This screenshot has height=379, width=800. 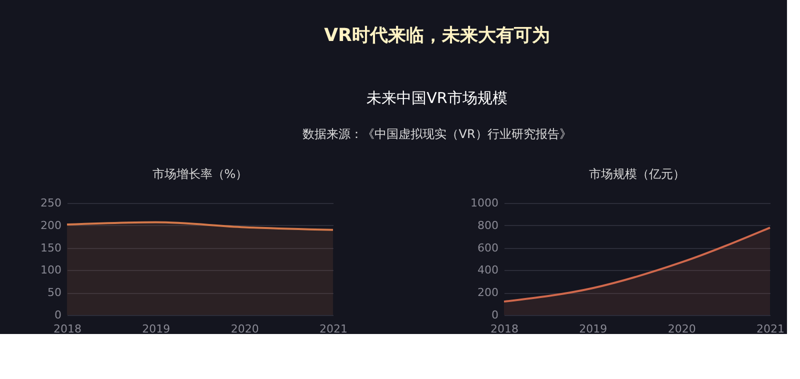 What do you see at coordinates (488, 225) in the screenshot?
I see `y-tick-label: 800` at bounding box center [488, 225].